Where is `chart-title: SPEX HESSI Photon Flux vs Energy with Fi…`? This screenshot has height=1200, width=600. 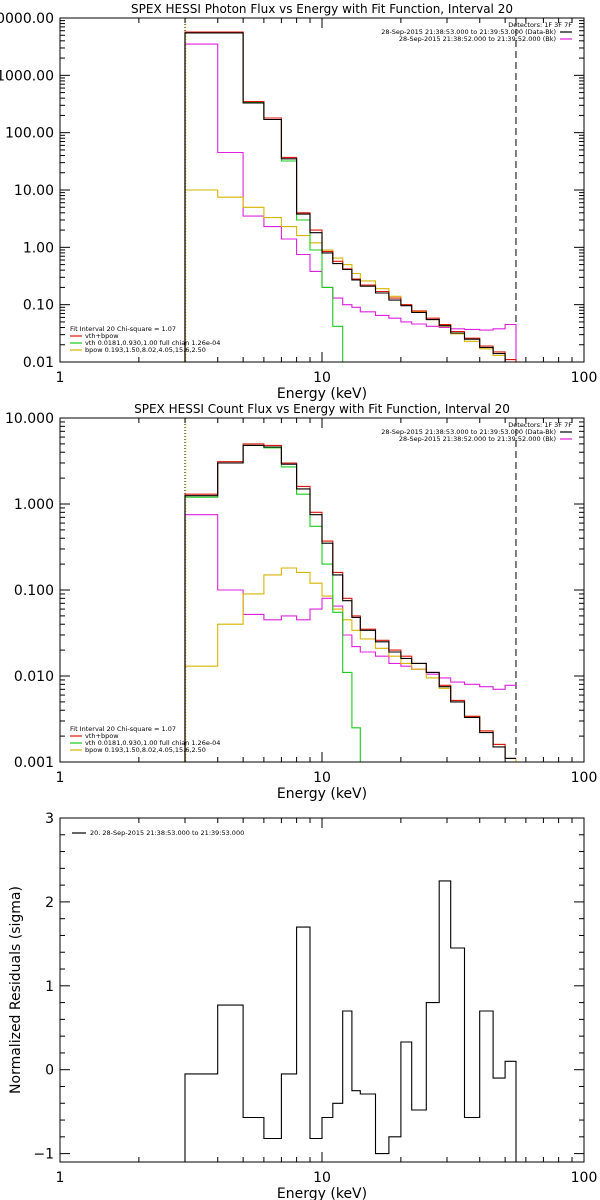
chart-title: SPEX HESSI Photon Flux vs Energy with Fi… is located at coordinates (322, 9).